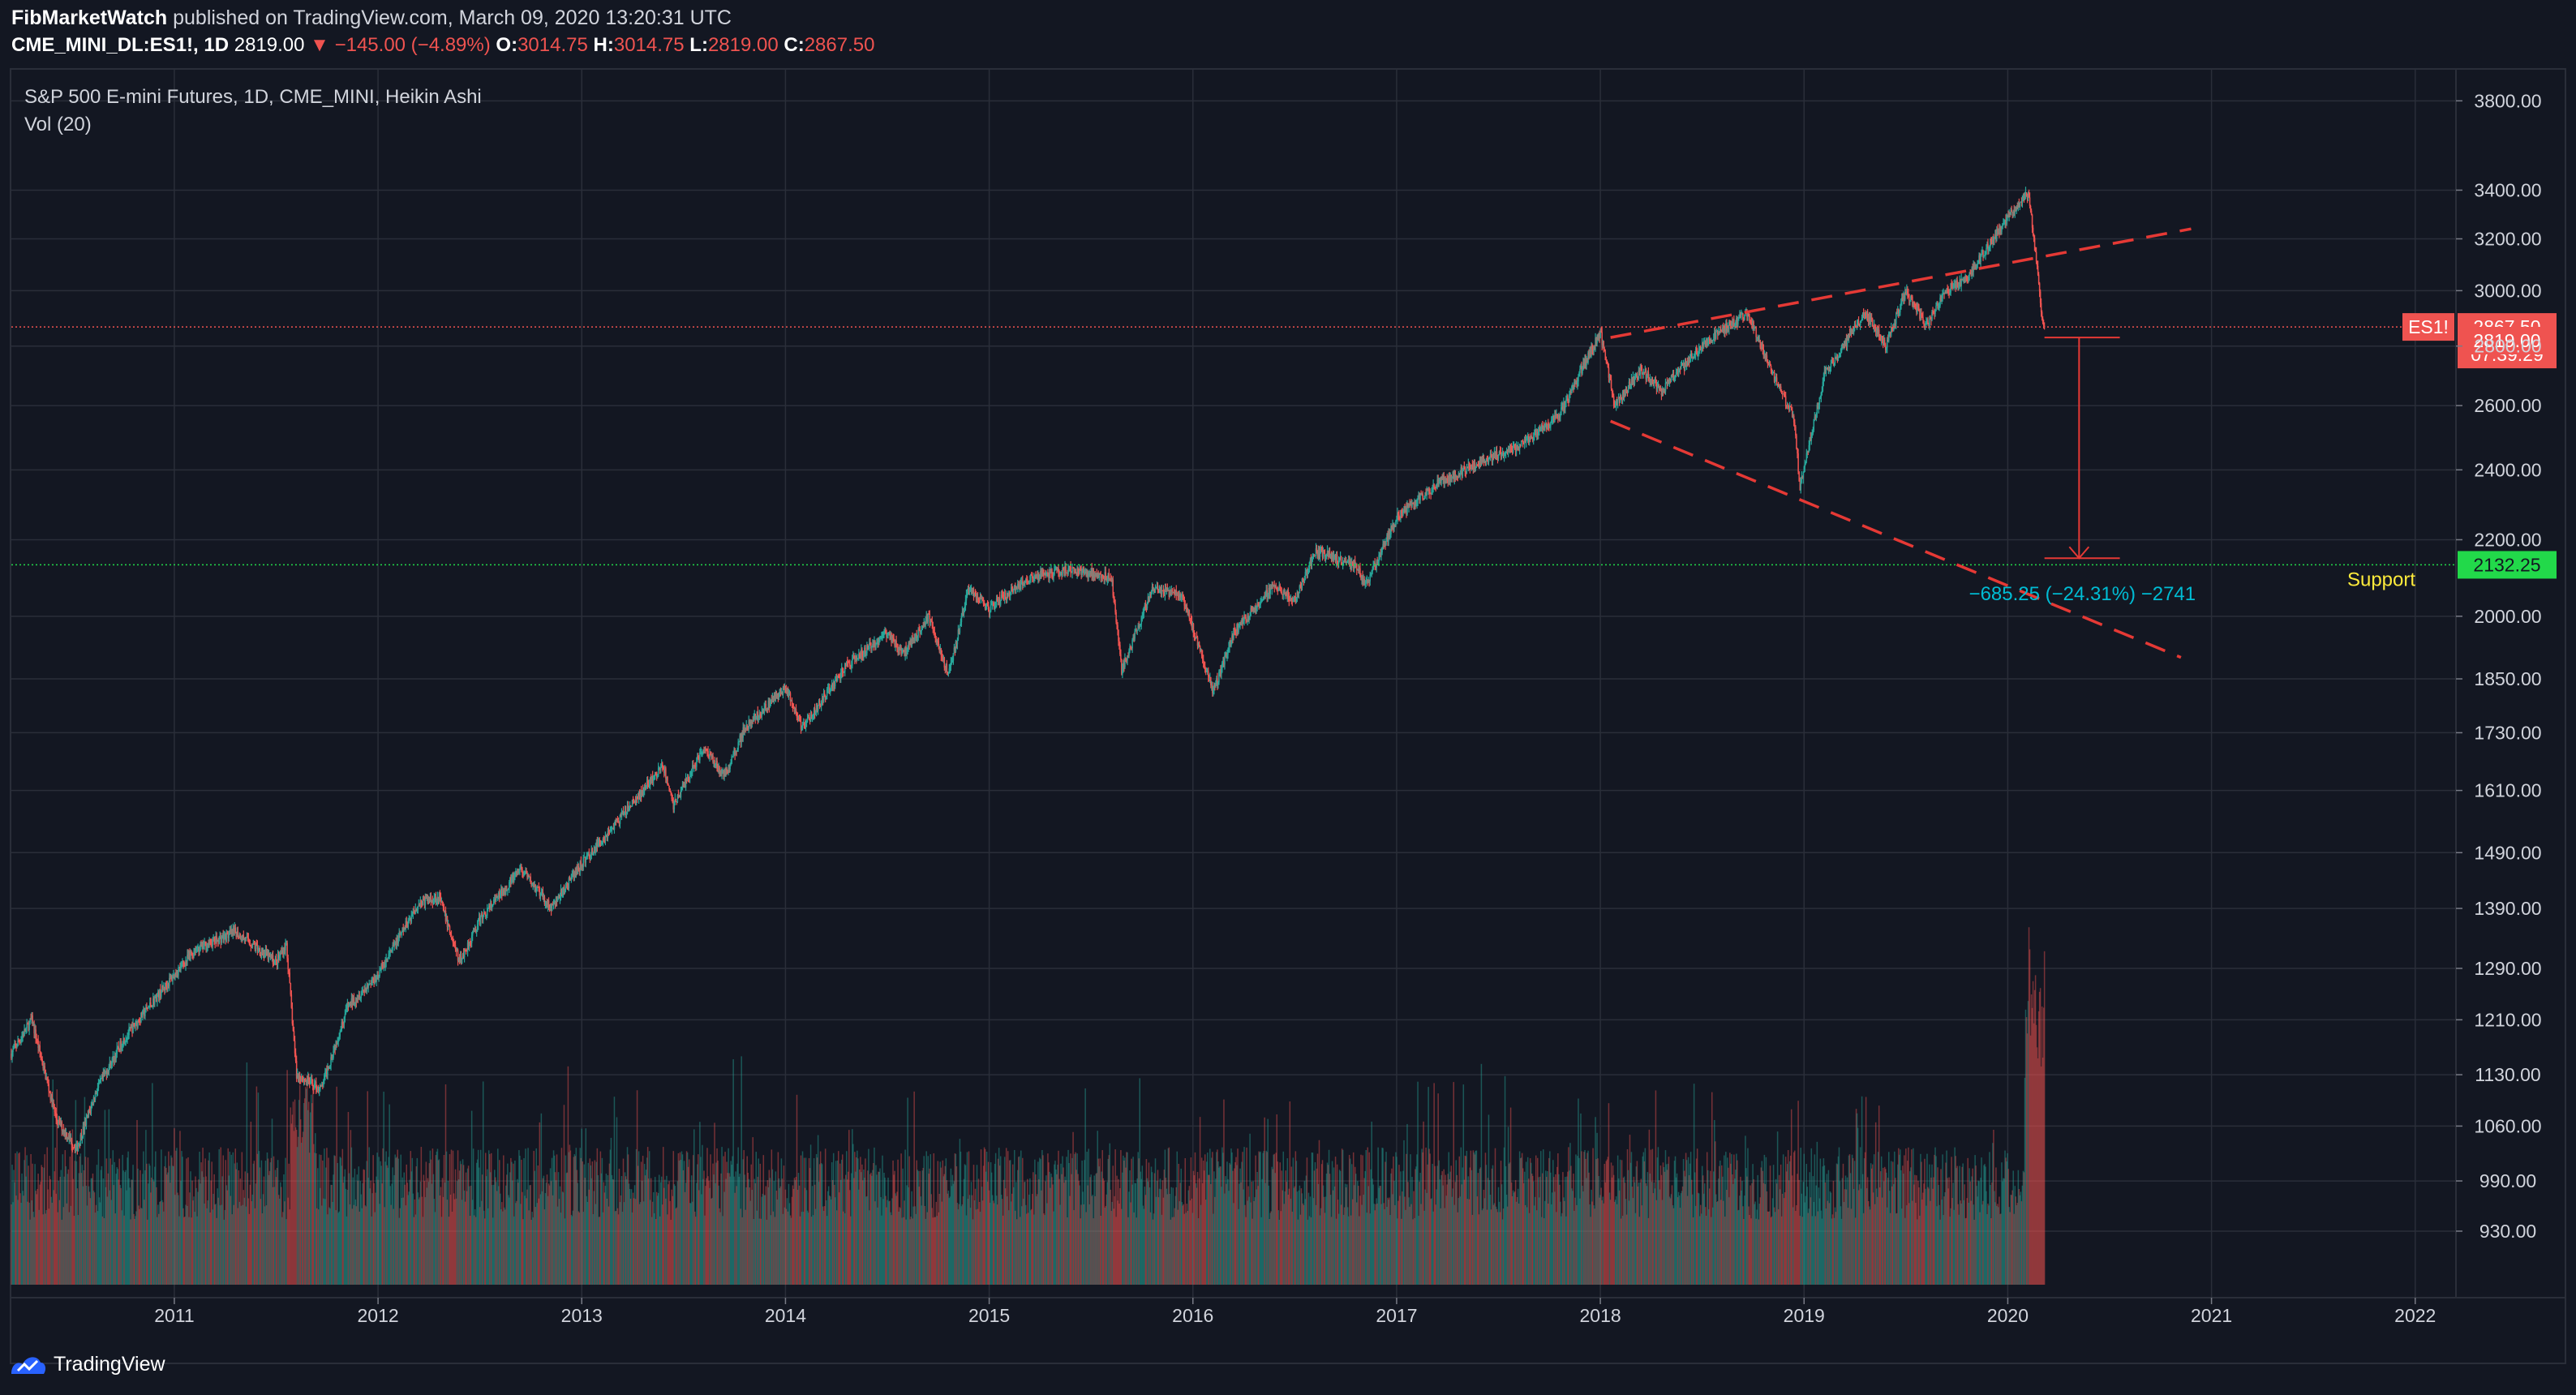 The width and height of the screenshot is (2576, 1395). Describe the element at coordinates (121, 45) in the screenshot. I see `symbol-interval: CME_MINI_DL:ES1!, 1D` at that location.